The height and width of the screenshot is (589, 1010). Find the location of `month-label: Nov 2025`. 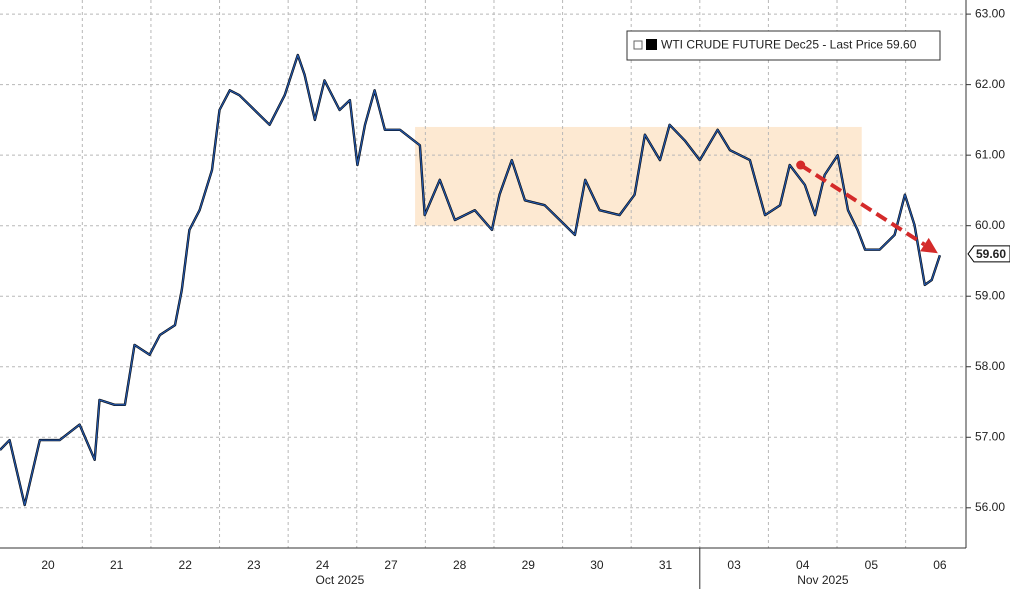

month-label: Nov 2025 is located at coordinates (823, 580).